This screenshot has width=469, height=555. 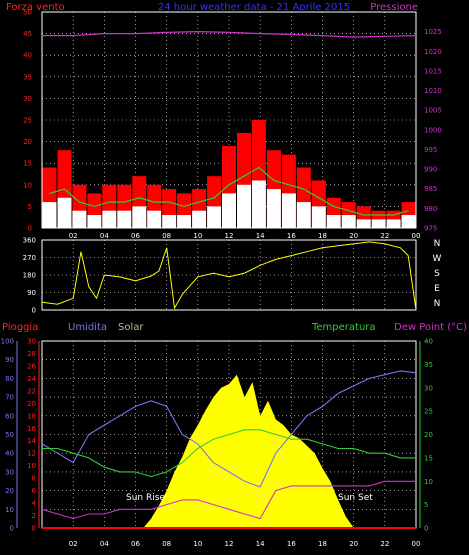 I want to click on dewpoint-line, so click(x=228, y=500).